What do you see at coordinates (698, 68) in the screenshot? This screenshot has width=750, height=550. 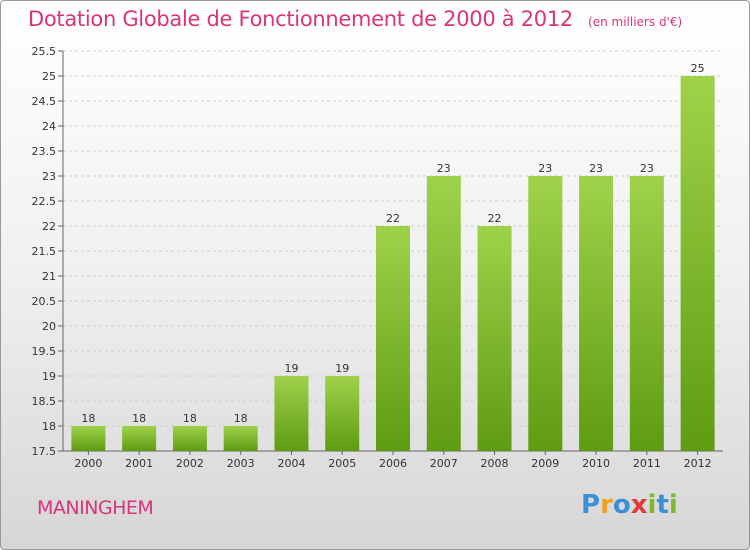 I see `bar-value-label: 25` at bounding box center [698, 68].